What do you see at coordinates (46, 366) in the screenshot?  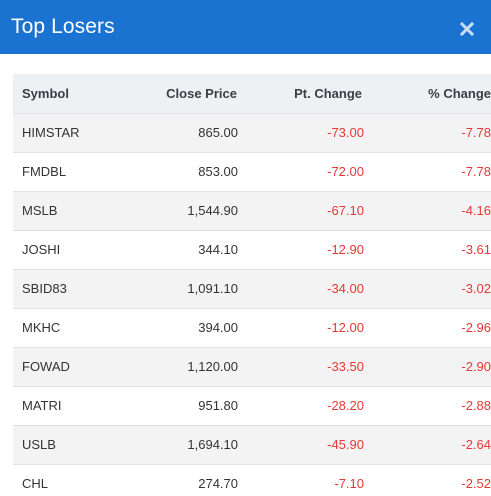 I see `cell-symbol: FOWAD` at bounding box center [46, 366].